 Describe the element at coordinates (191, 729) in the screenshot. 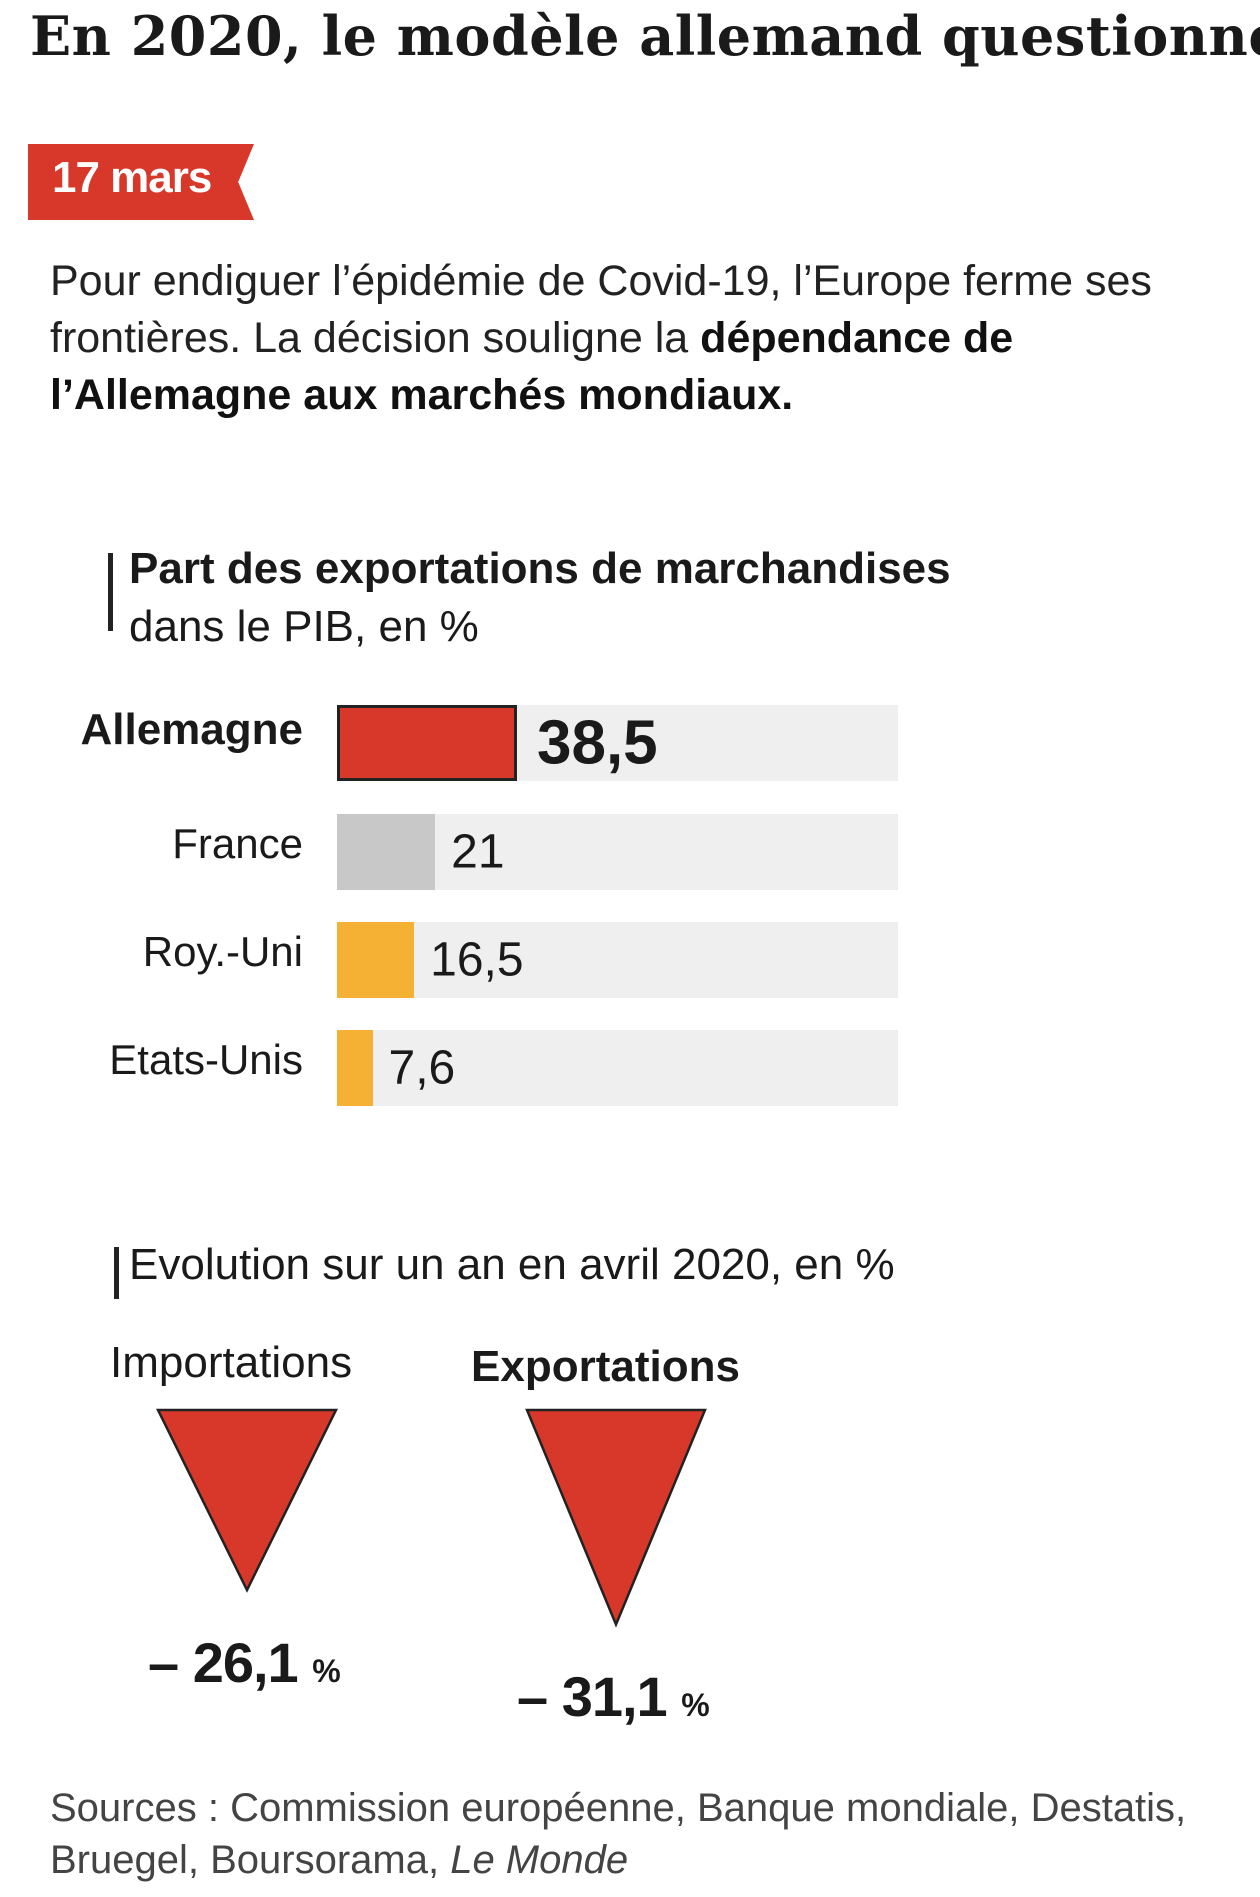

I see `bar-category-label: Allemagne` at that location.